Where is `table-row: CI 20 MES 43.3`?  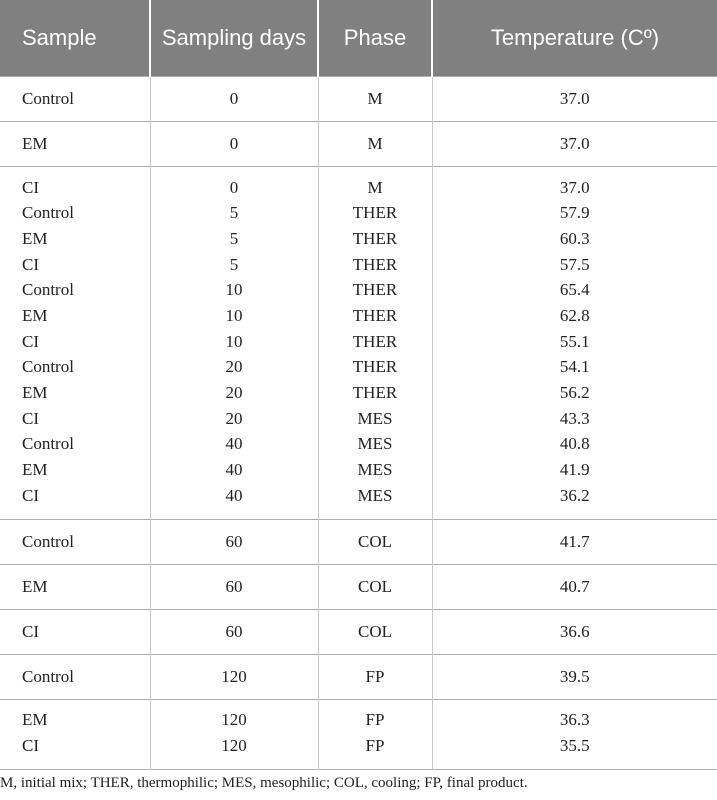 table-row: CI 20 MES 43.3 is located at coordinates (358, 418).